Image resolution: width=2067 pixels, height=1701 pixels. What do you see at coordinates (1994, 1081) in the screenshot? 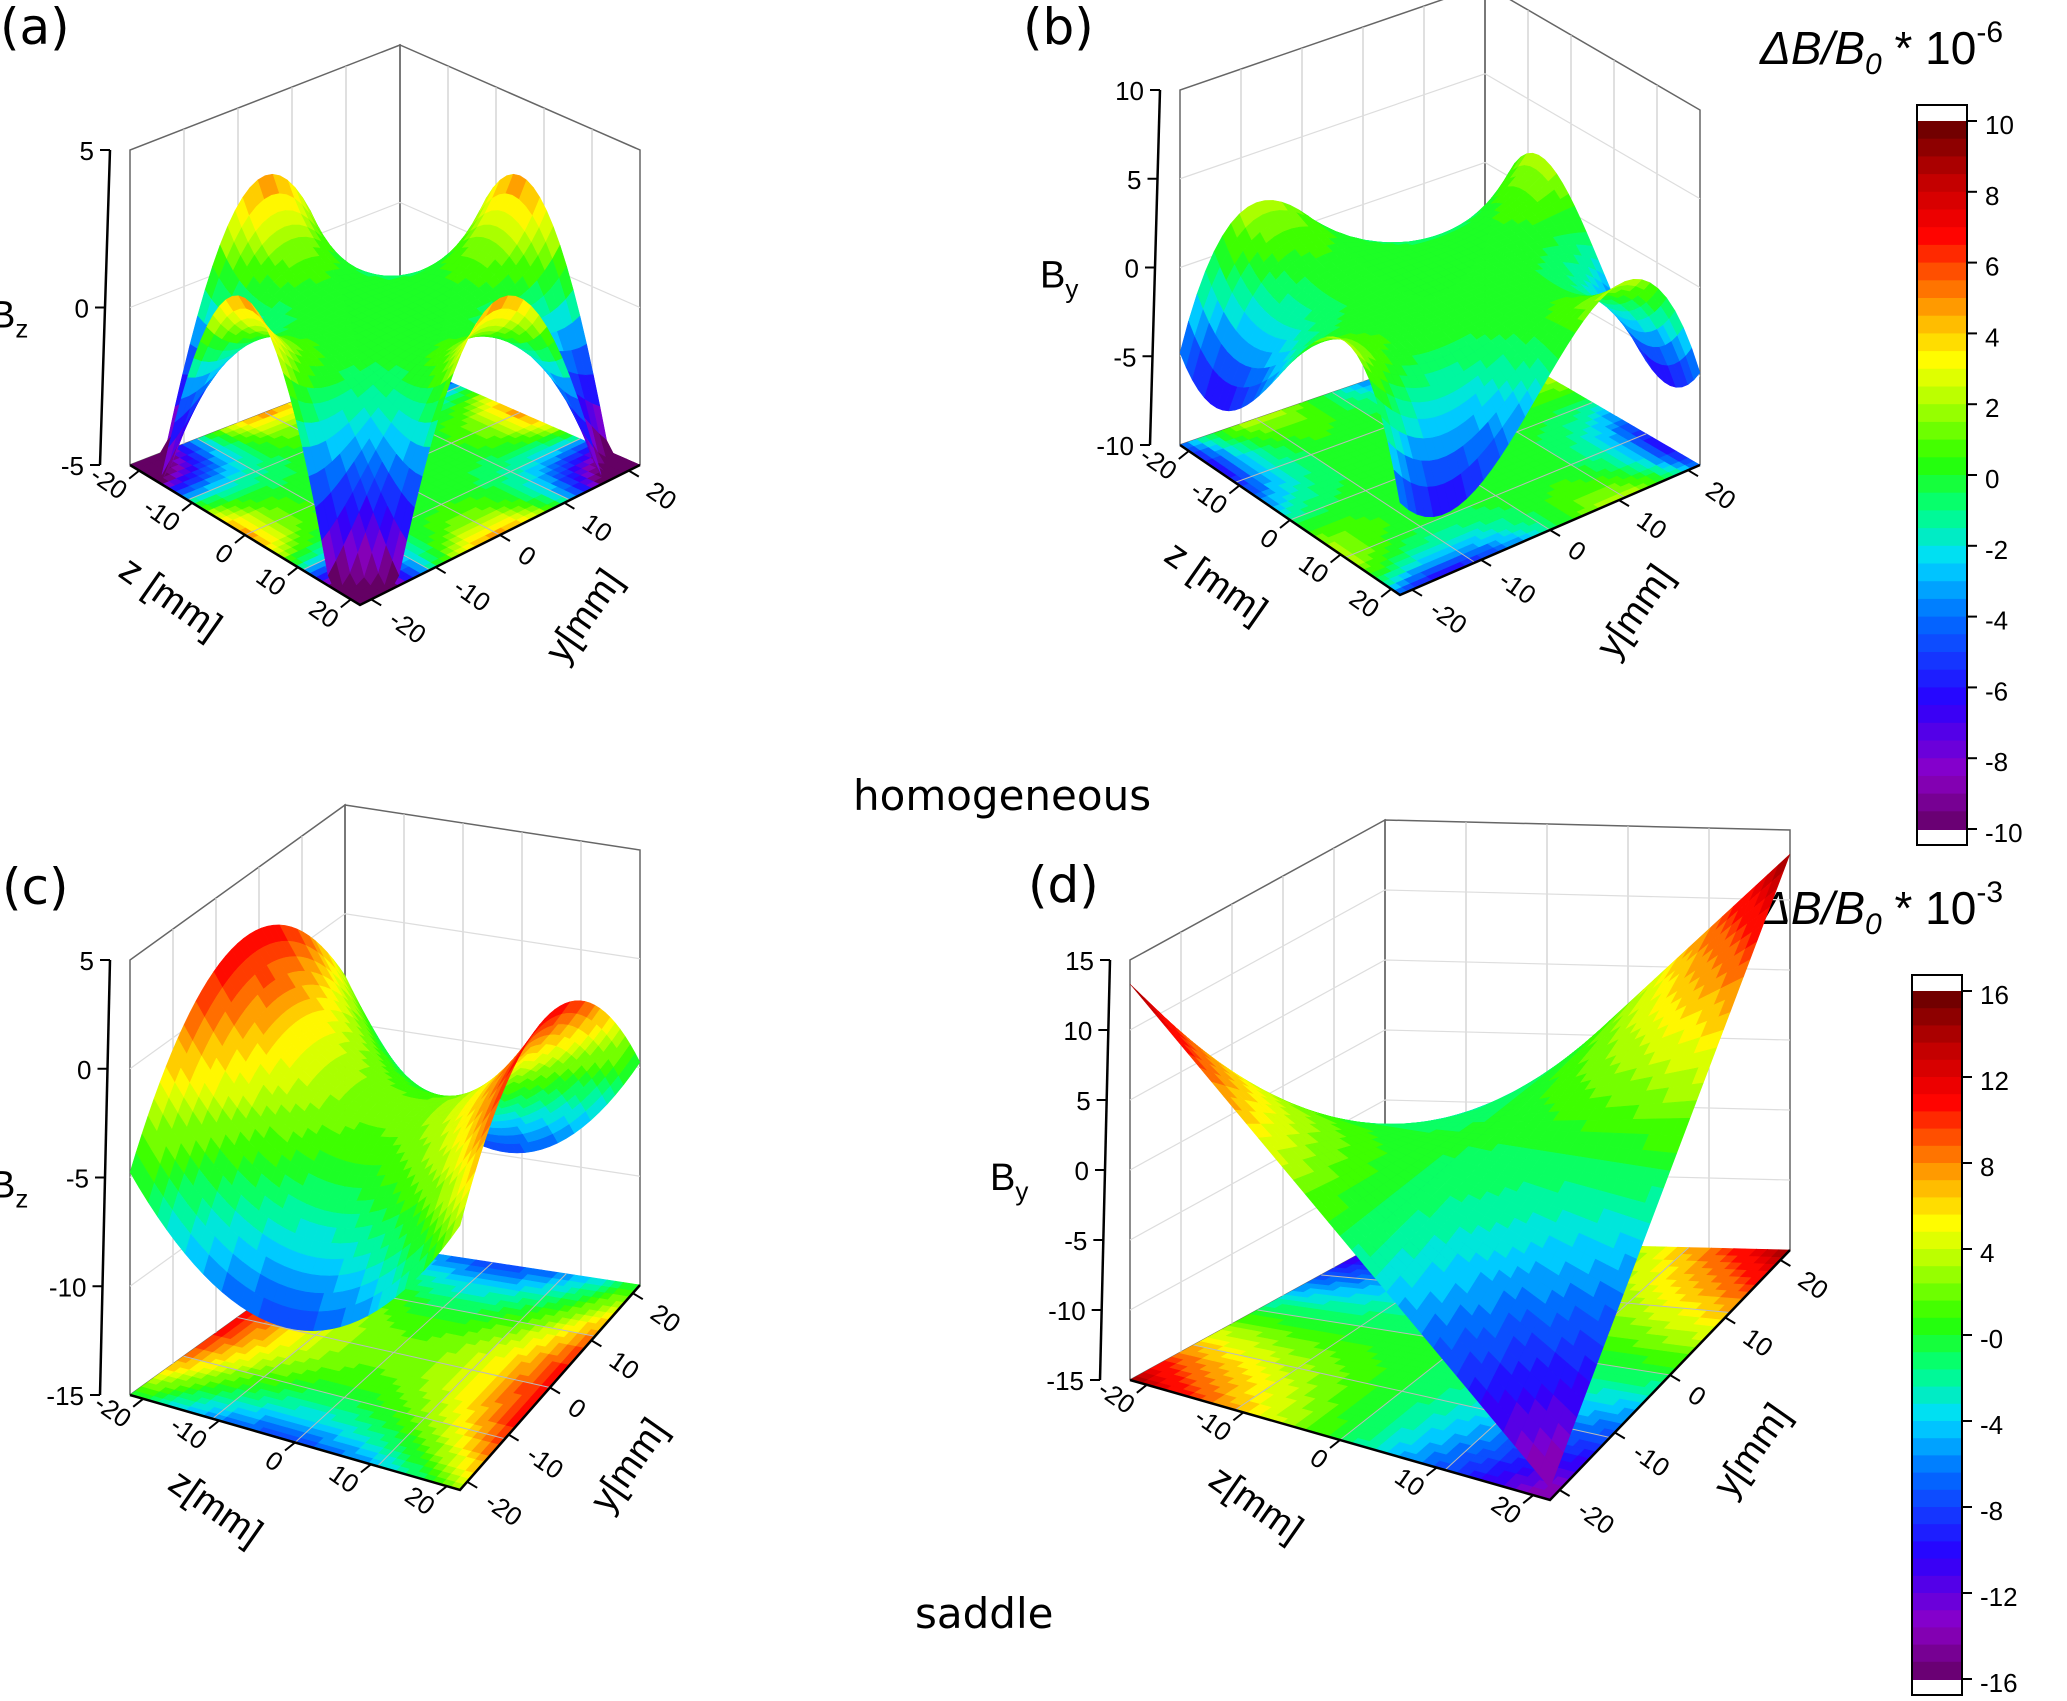
I see `colorbar-tick-label: 12` at bounding box center [1994, 1081].